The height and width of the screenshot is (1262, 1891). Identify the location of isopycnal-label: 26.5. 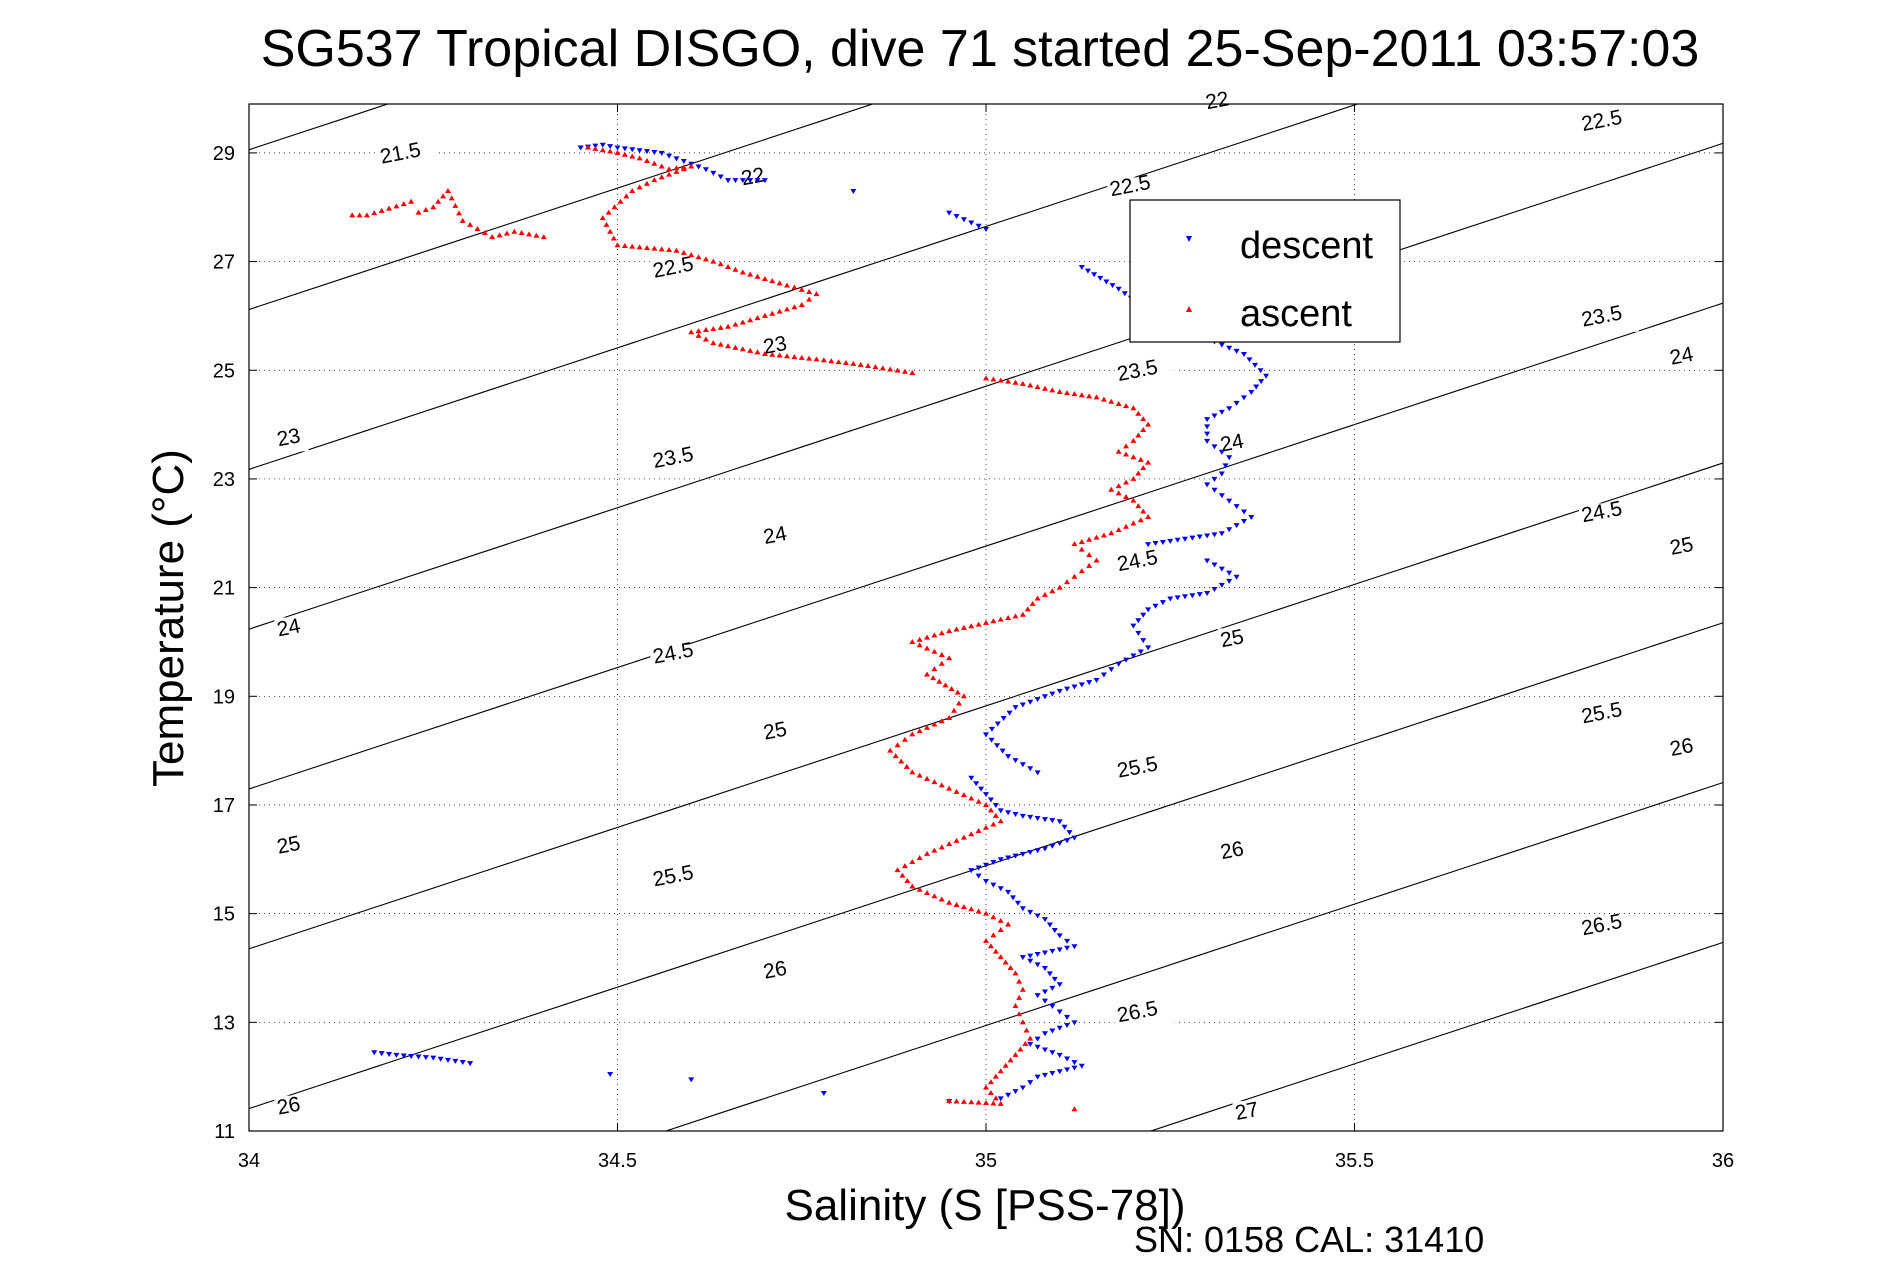
(1608, 925).